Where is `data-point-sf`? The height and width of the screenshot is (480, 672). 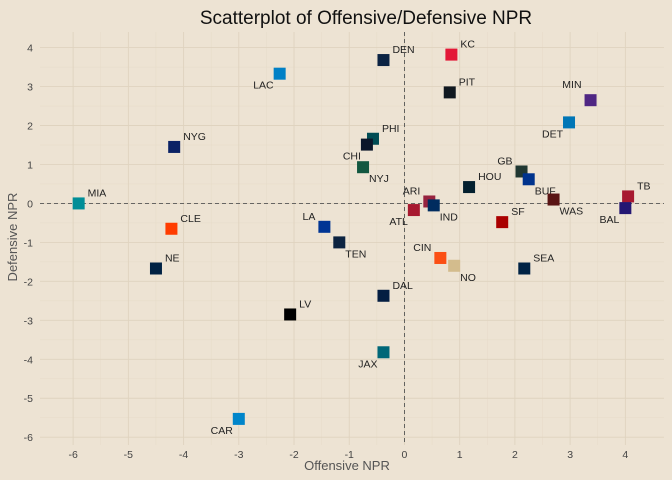
data-point-sf is located at coordinates (502, 222).